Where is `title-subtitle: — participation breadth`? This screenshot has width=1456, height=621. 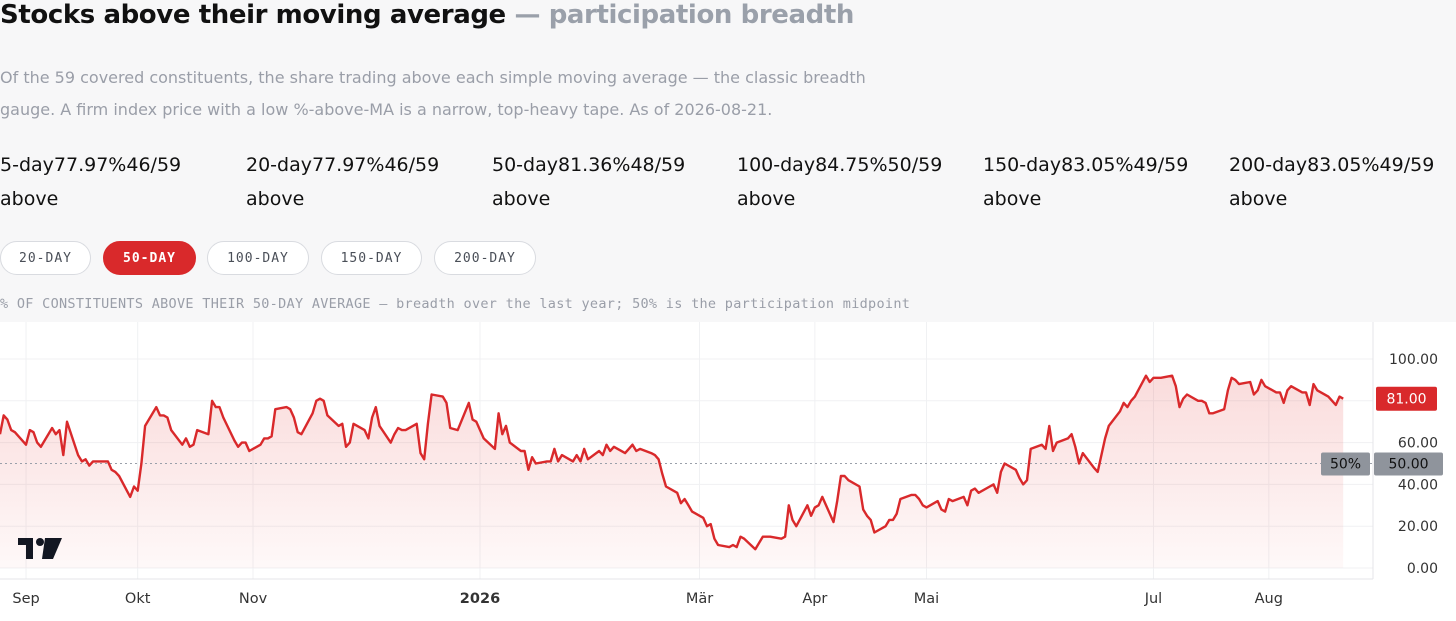
title-subtitle: — participation breadth is located at coordinates (684, 15).